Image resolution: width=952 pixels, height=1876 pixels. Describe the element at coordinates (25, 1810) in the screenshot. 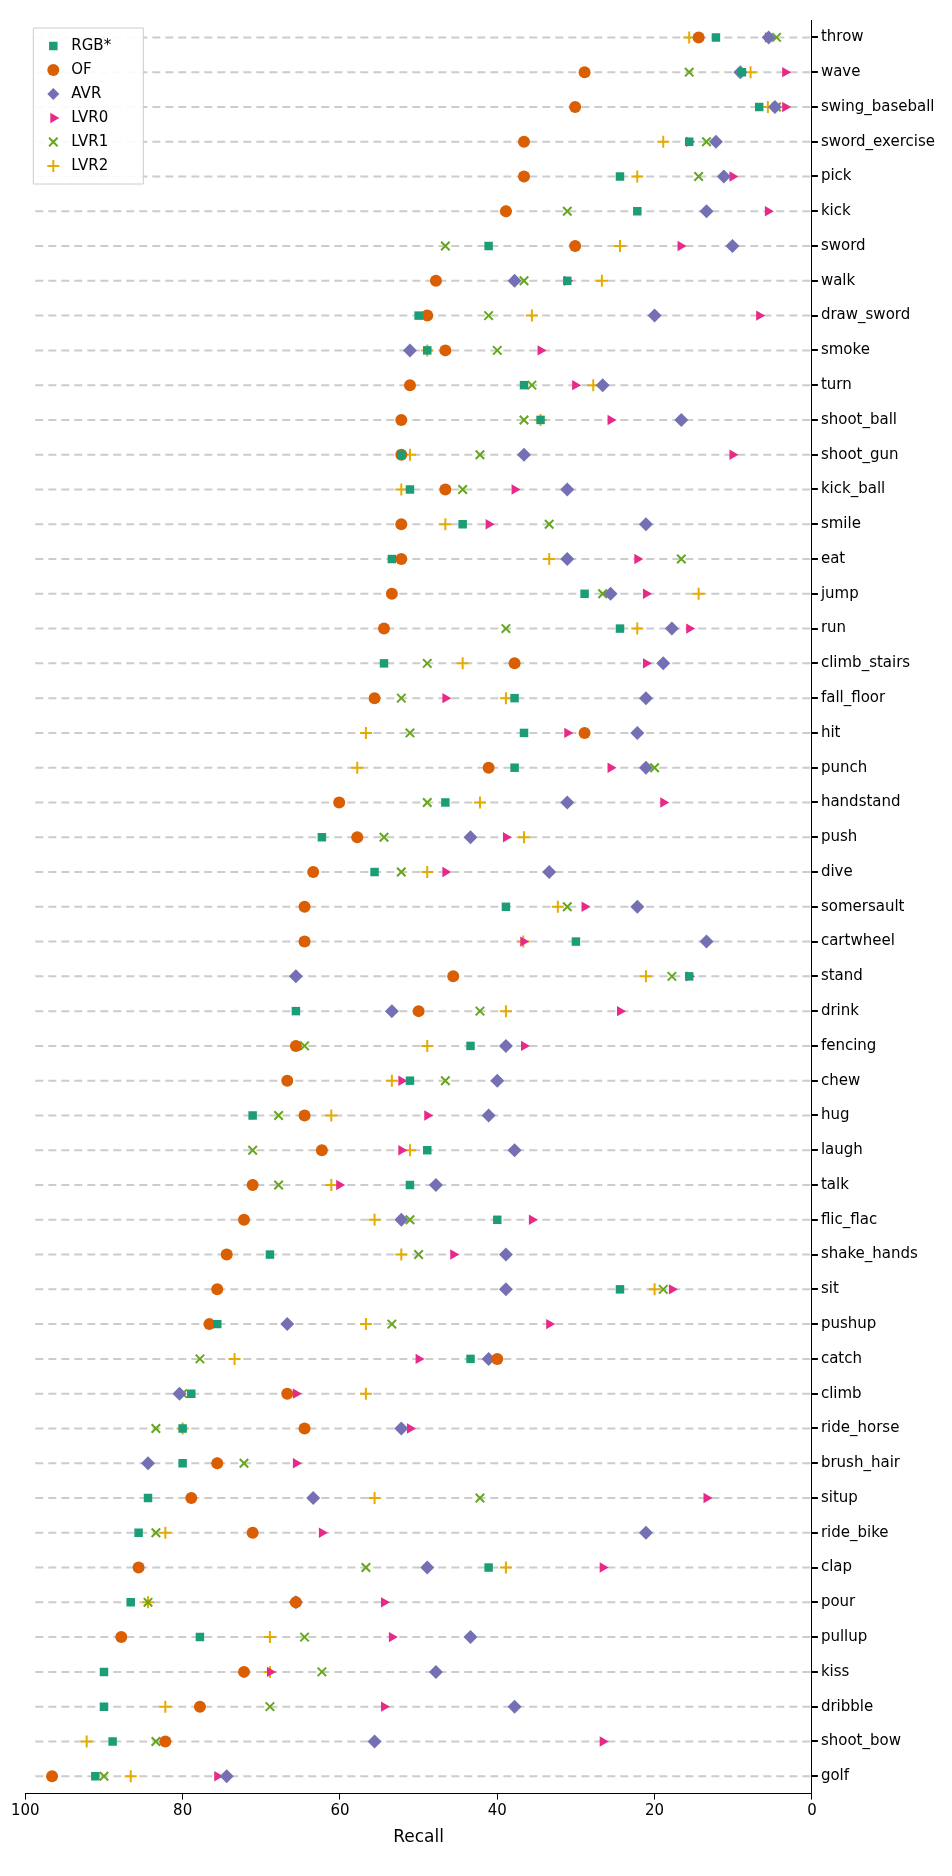

I see `x-tick-label: 100` at that location.